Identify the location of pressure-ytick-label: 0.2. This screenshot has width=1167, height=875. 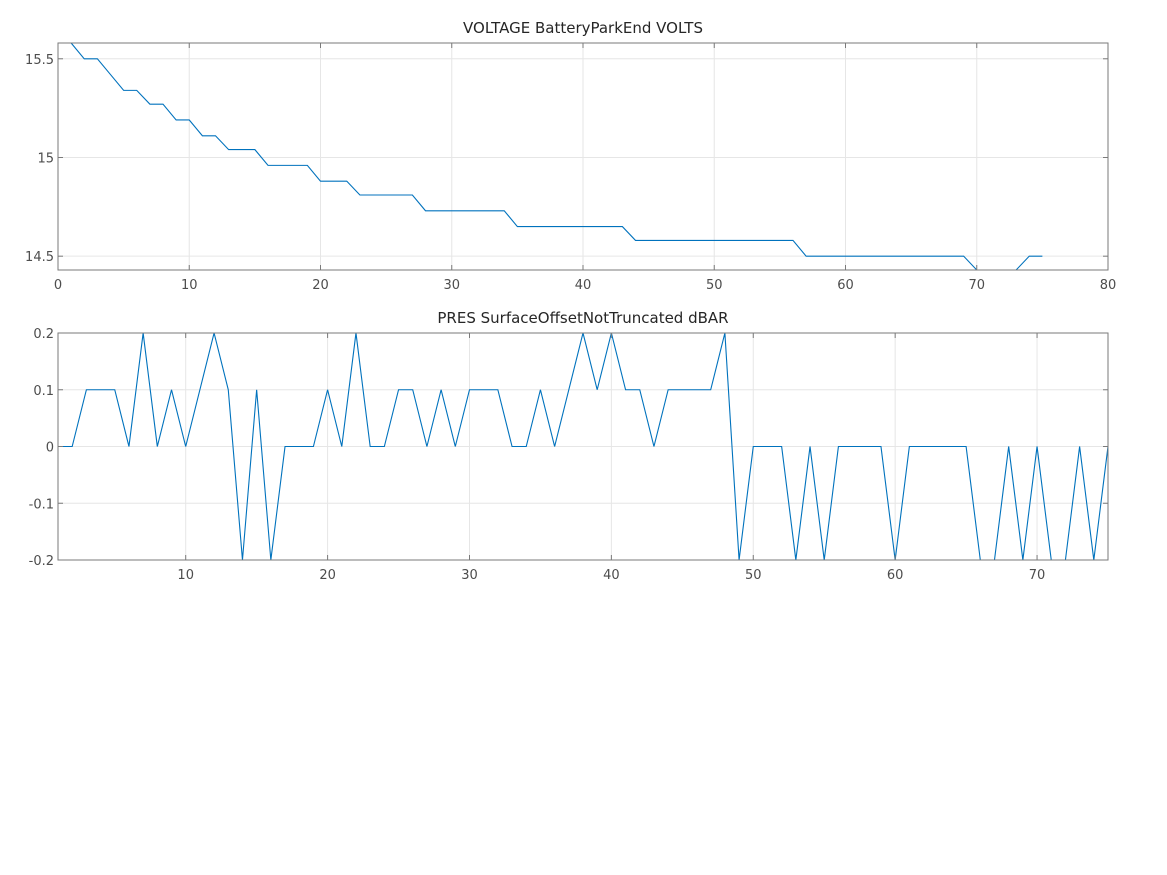
(43, 334).